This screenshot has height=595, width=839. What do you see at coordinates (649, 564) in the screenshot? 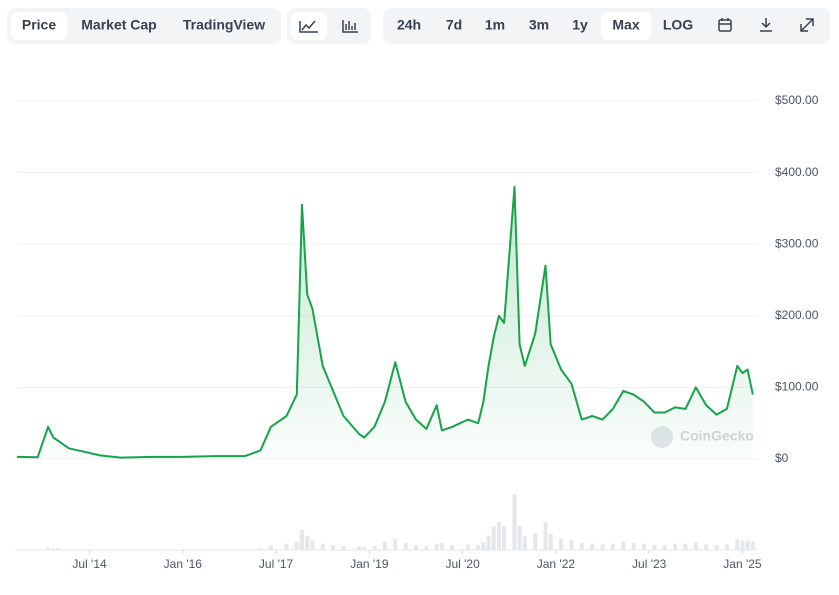
I see `x-tick-label: Jul '23` at bounding box center [649, 564].